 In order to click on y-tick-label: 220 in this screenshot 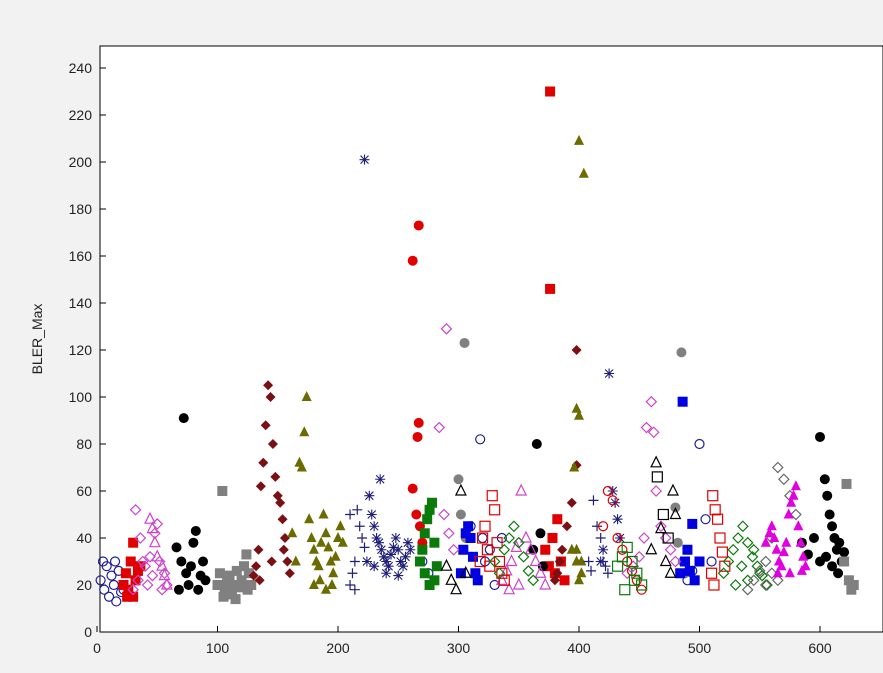, I will do `click(81, 115)`.